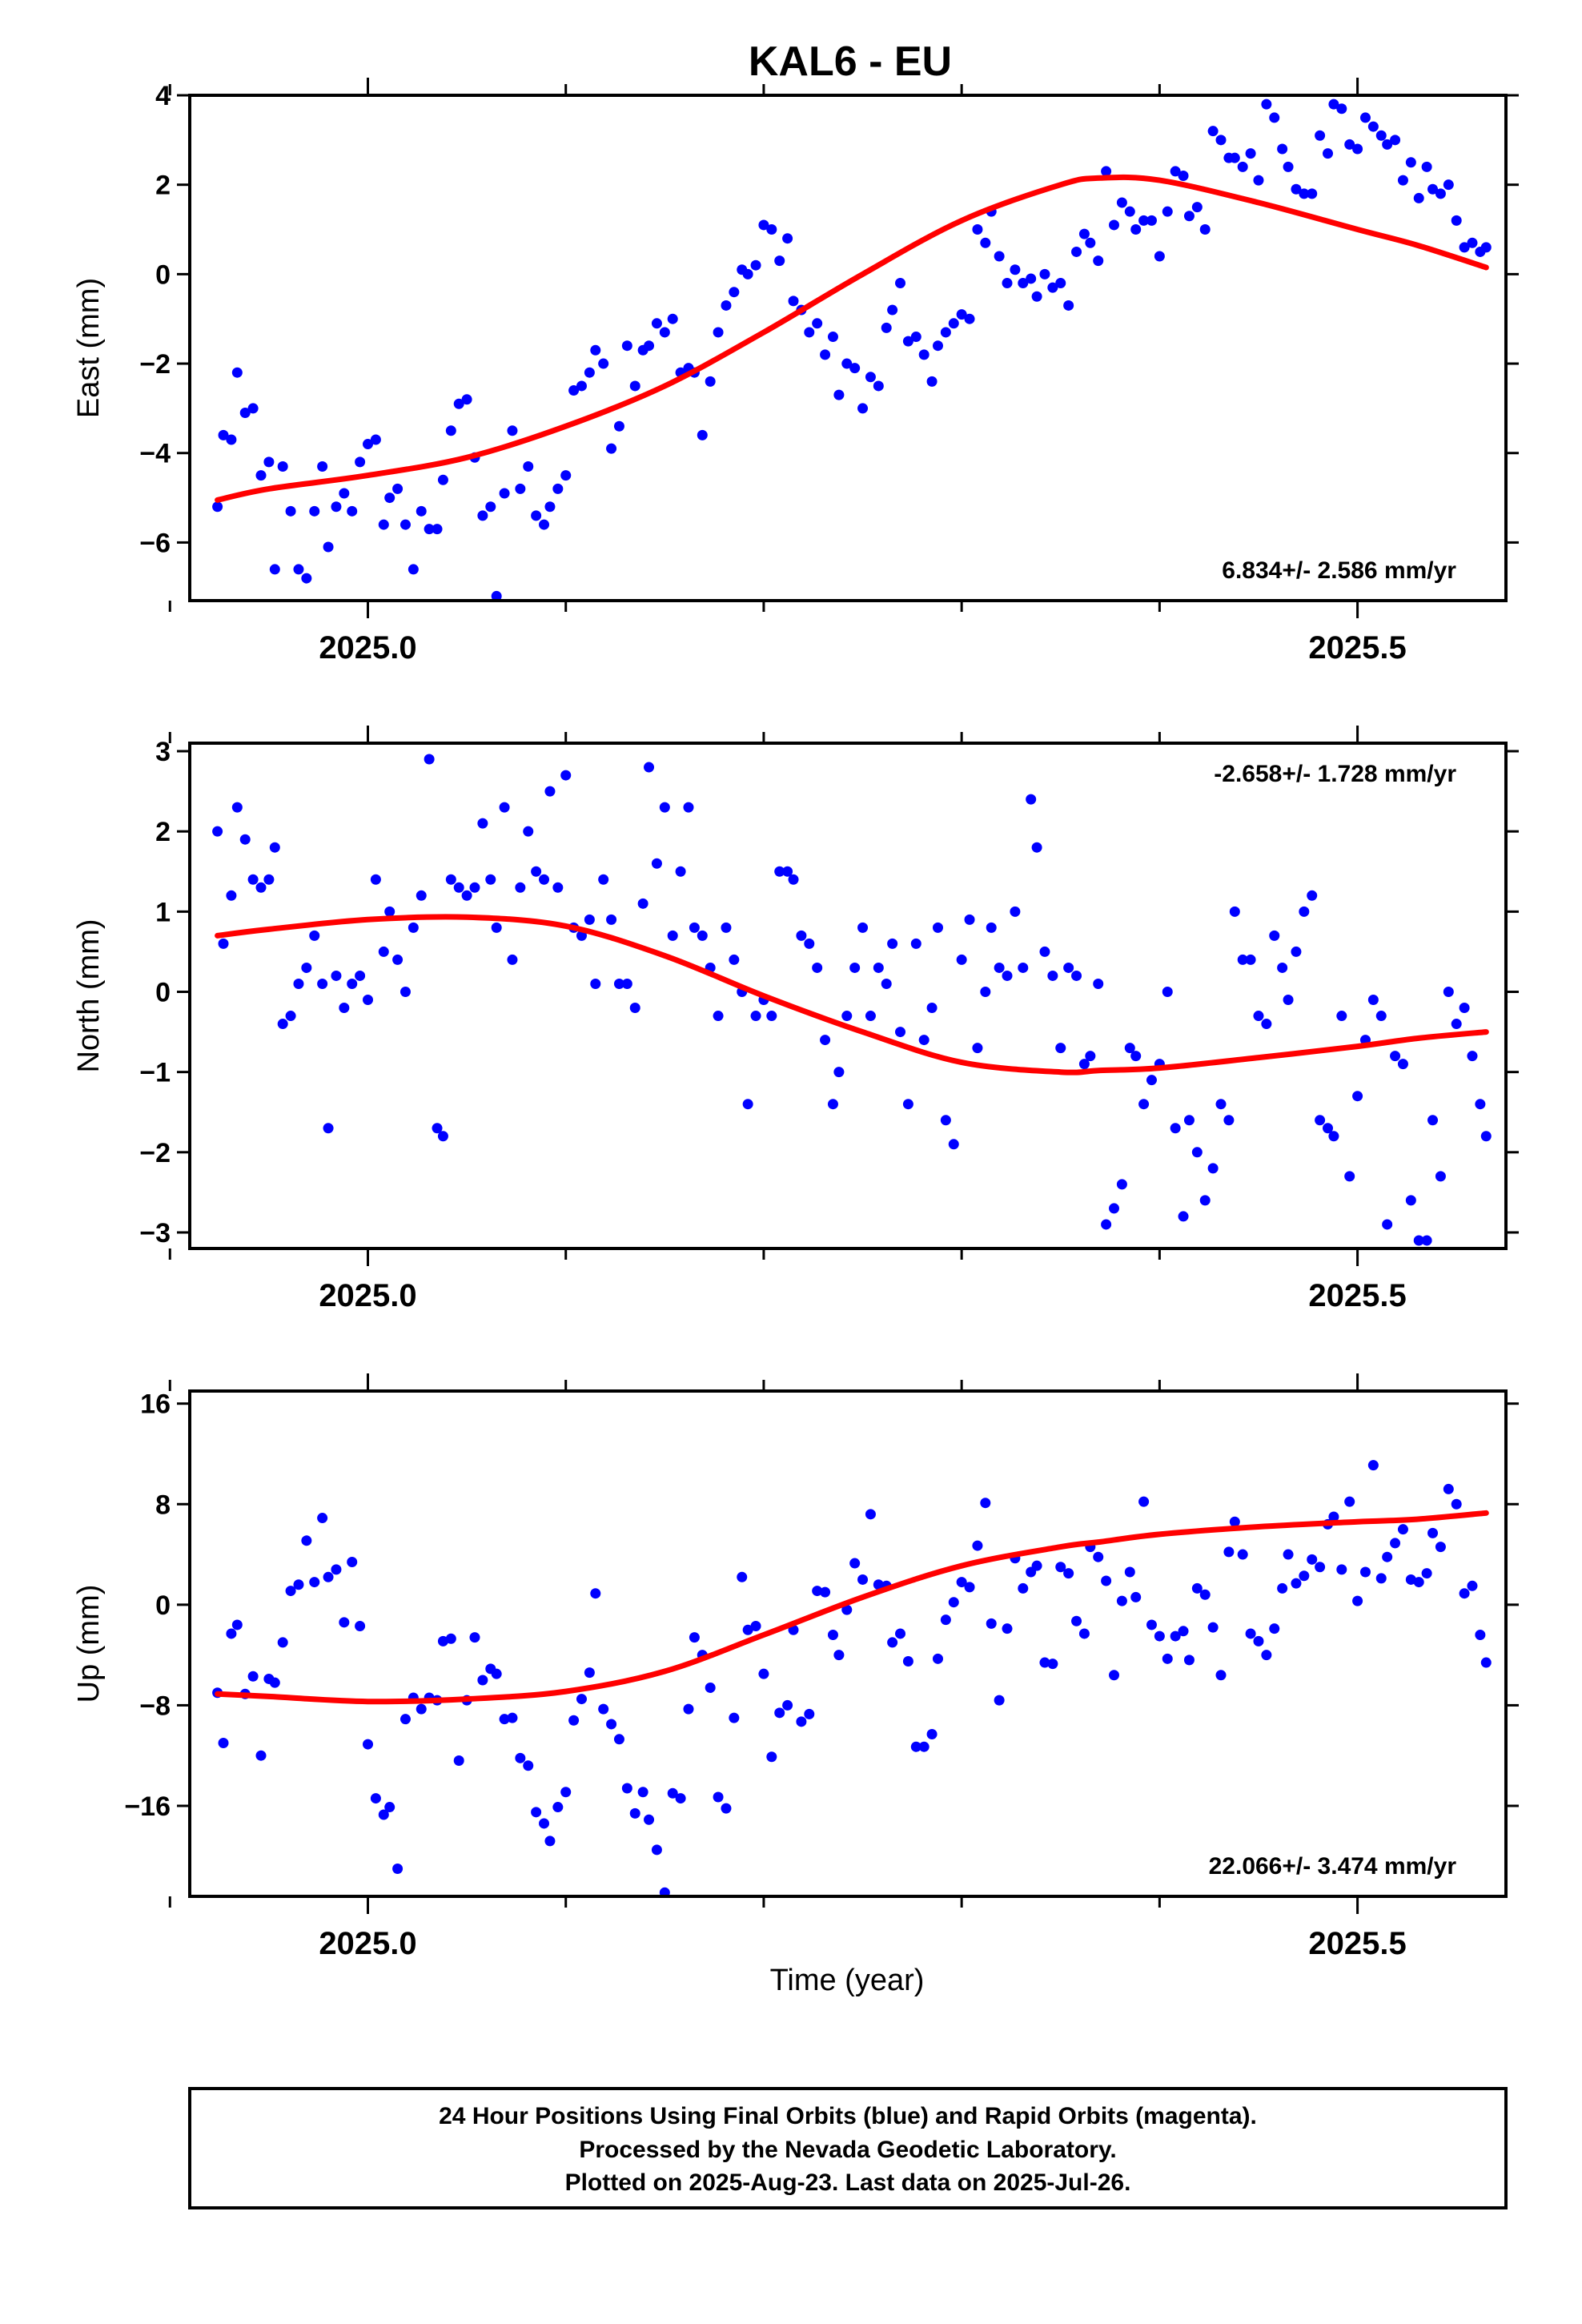 The image size is (1582, 2324). What do you see at coordinates (155, 364) in the screenshot?
I see `east-ytick-label: −2` at bounding box center [155, 364].